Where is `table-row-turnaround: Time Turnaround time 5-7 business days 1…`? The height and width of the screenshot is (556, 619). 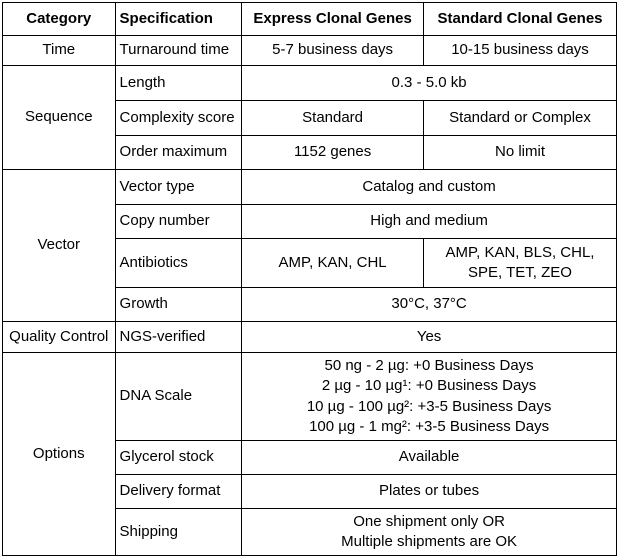
table-row-turnaround: Time Turnaround time 5-7 business days 1… is located at coordinates (309, 50).